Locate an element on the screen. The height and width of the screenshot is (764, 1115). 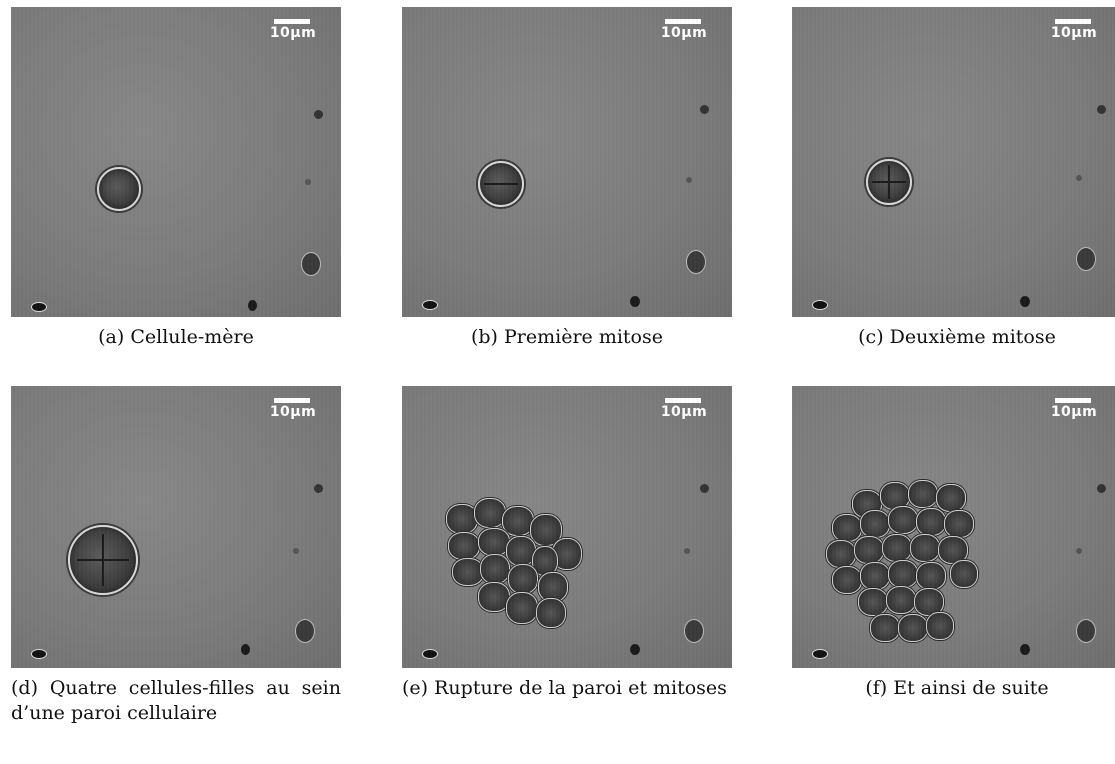
panel-caption: (f) Et ainsi de suite is located at coordinates (957, 688).